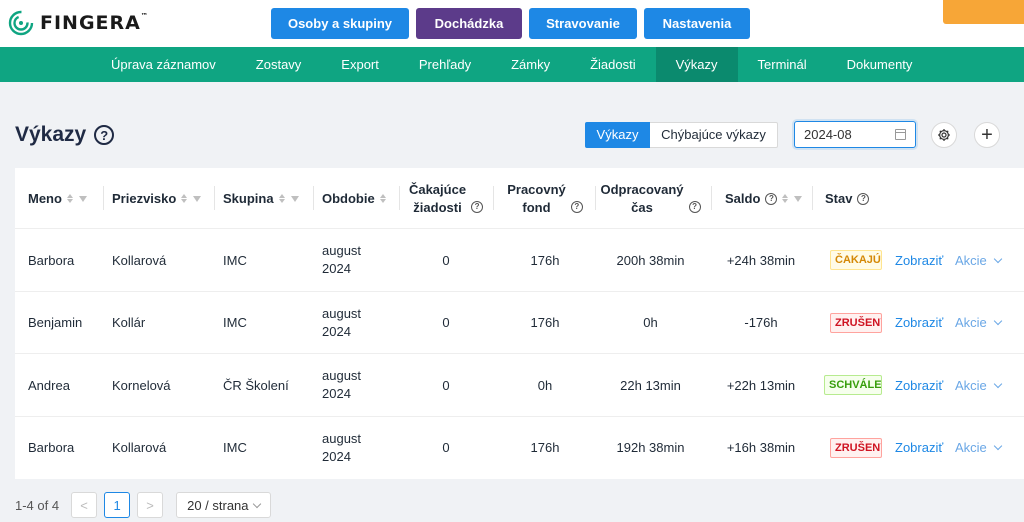 The image size is (1024, 522). I want to click on plus-icon: +, so click(987, 135).